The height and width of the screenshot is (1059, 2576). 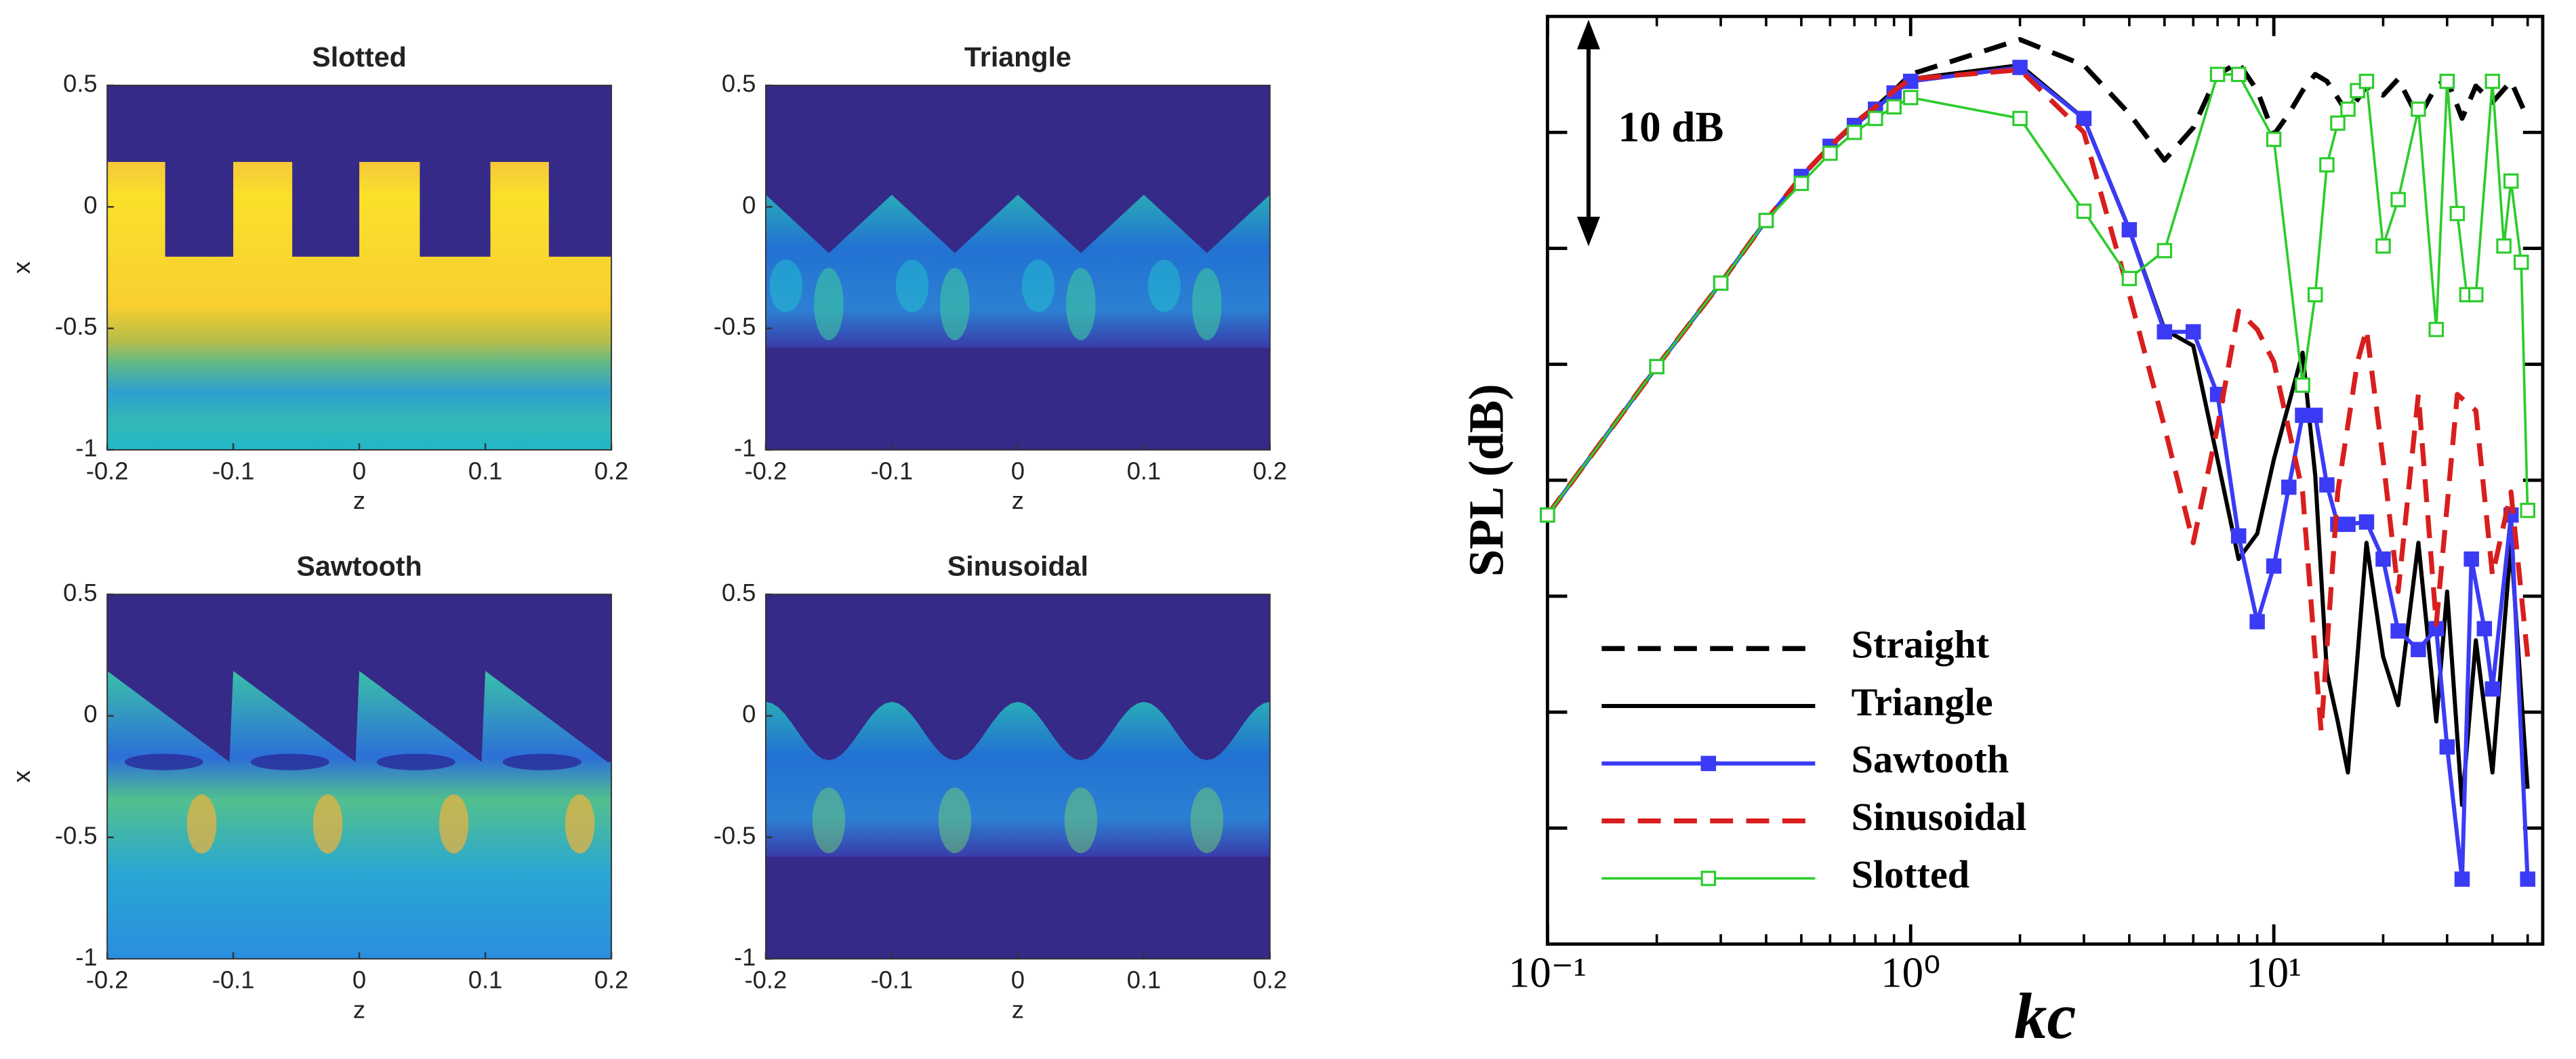 I want to click on x-tick-label: 0, so click(x=359, y=470).